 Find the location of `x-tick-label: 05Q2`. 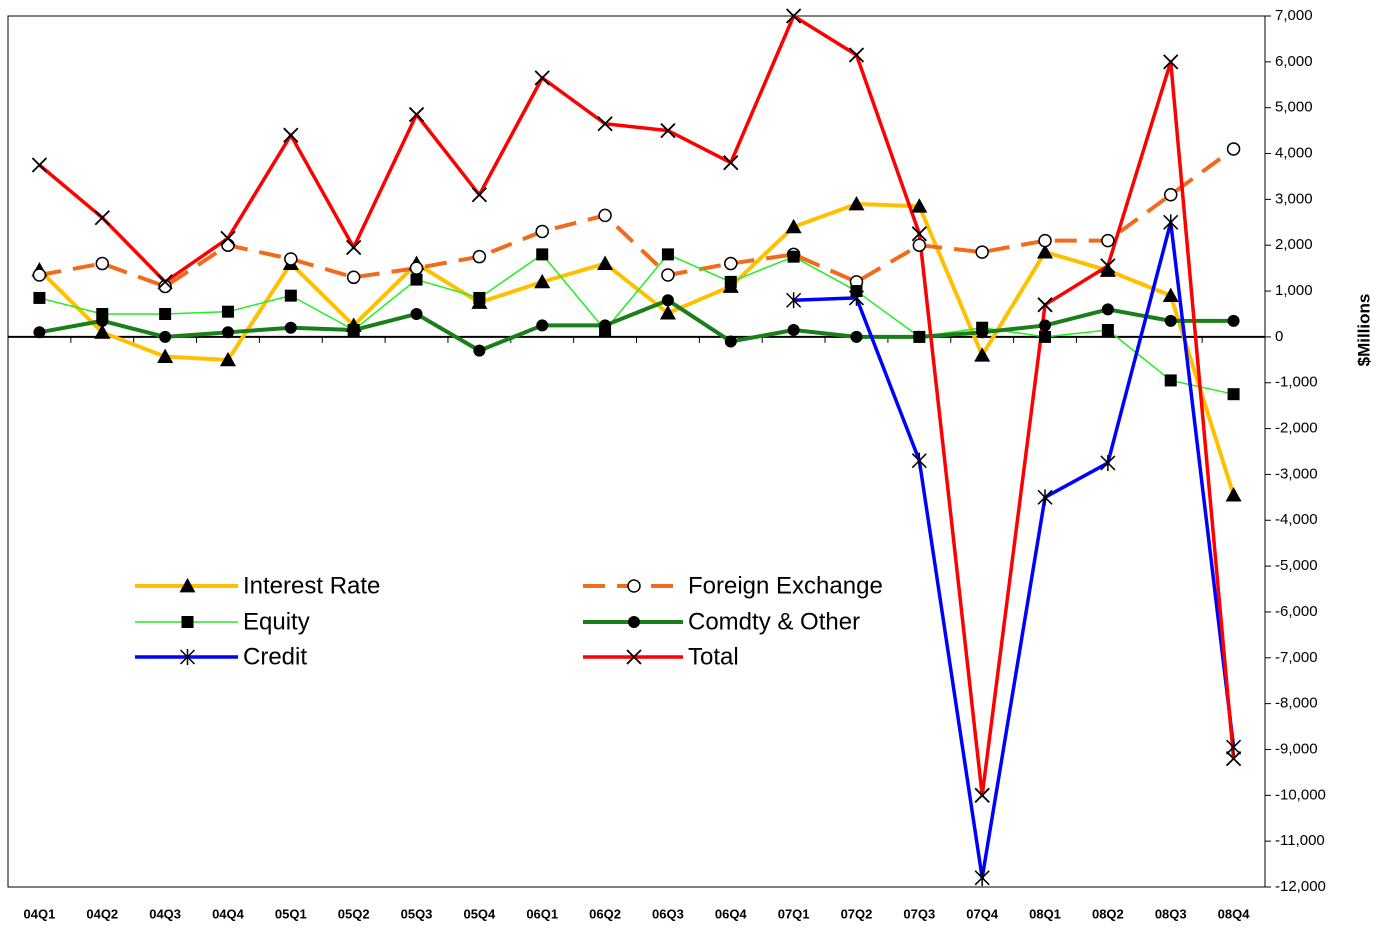

x-tick-label: 05Q2 is located at coordinates (354, 913).